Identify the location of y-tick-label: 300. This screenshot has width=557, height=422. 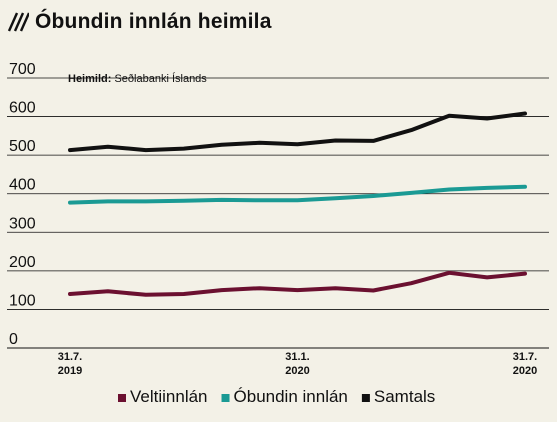
(22, 223).